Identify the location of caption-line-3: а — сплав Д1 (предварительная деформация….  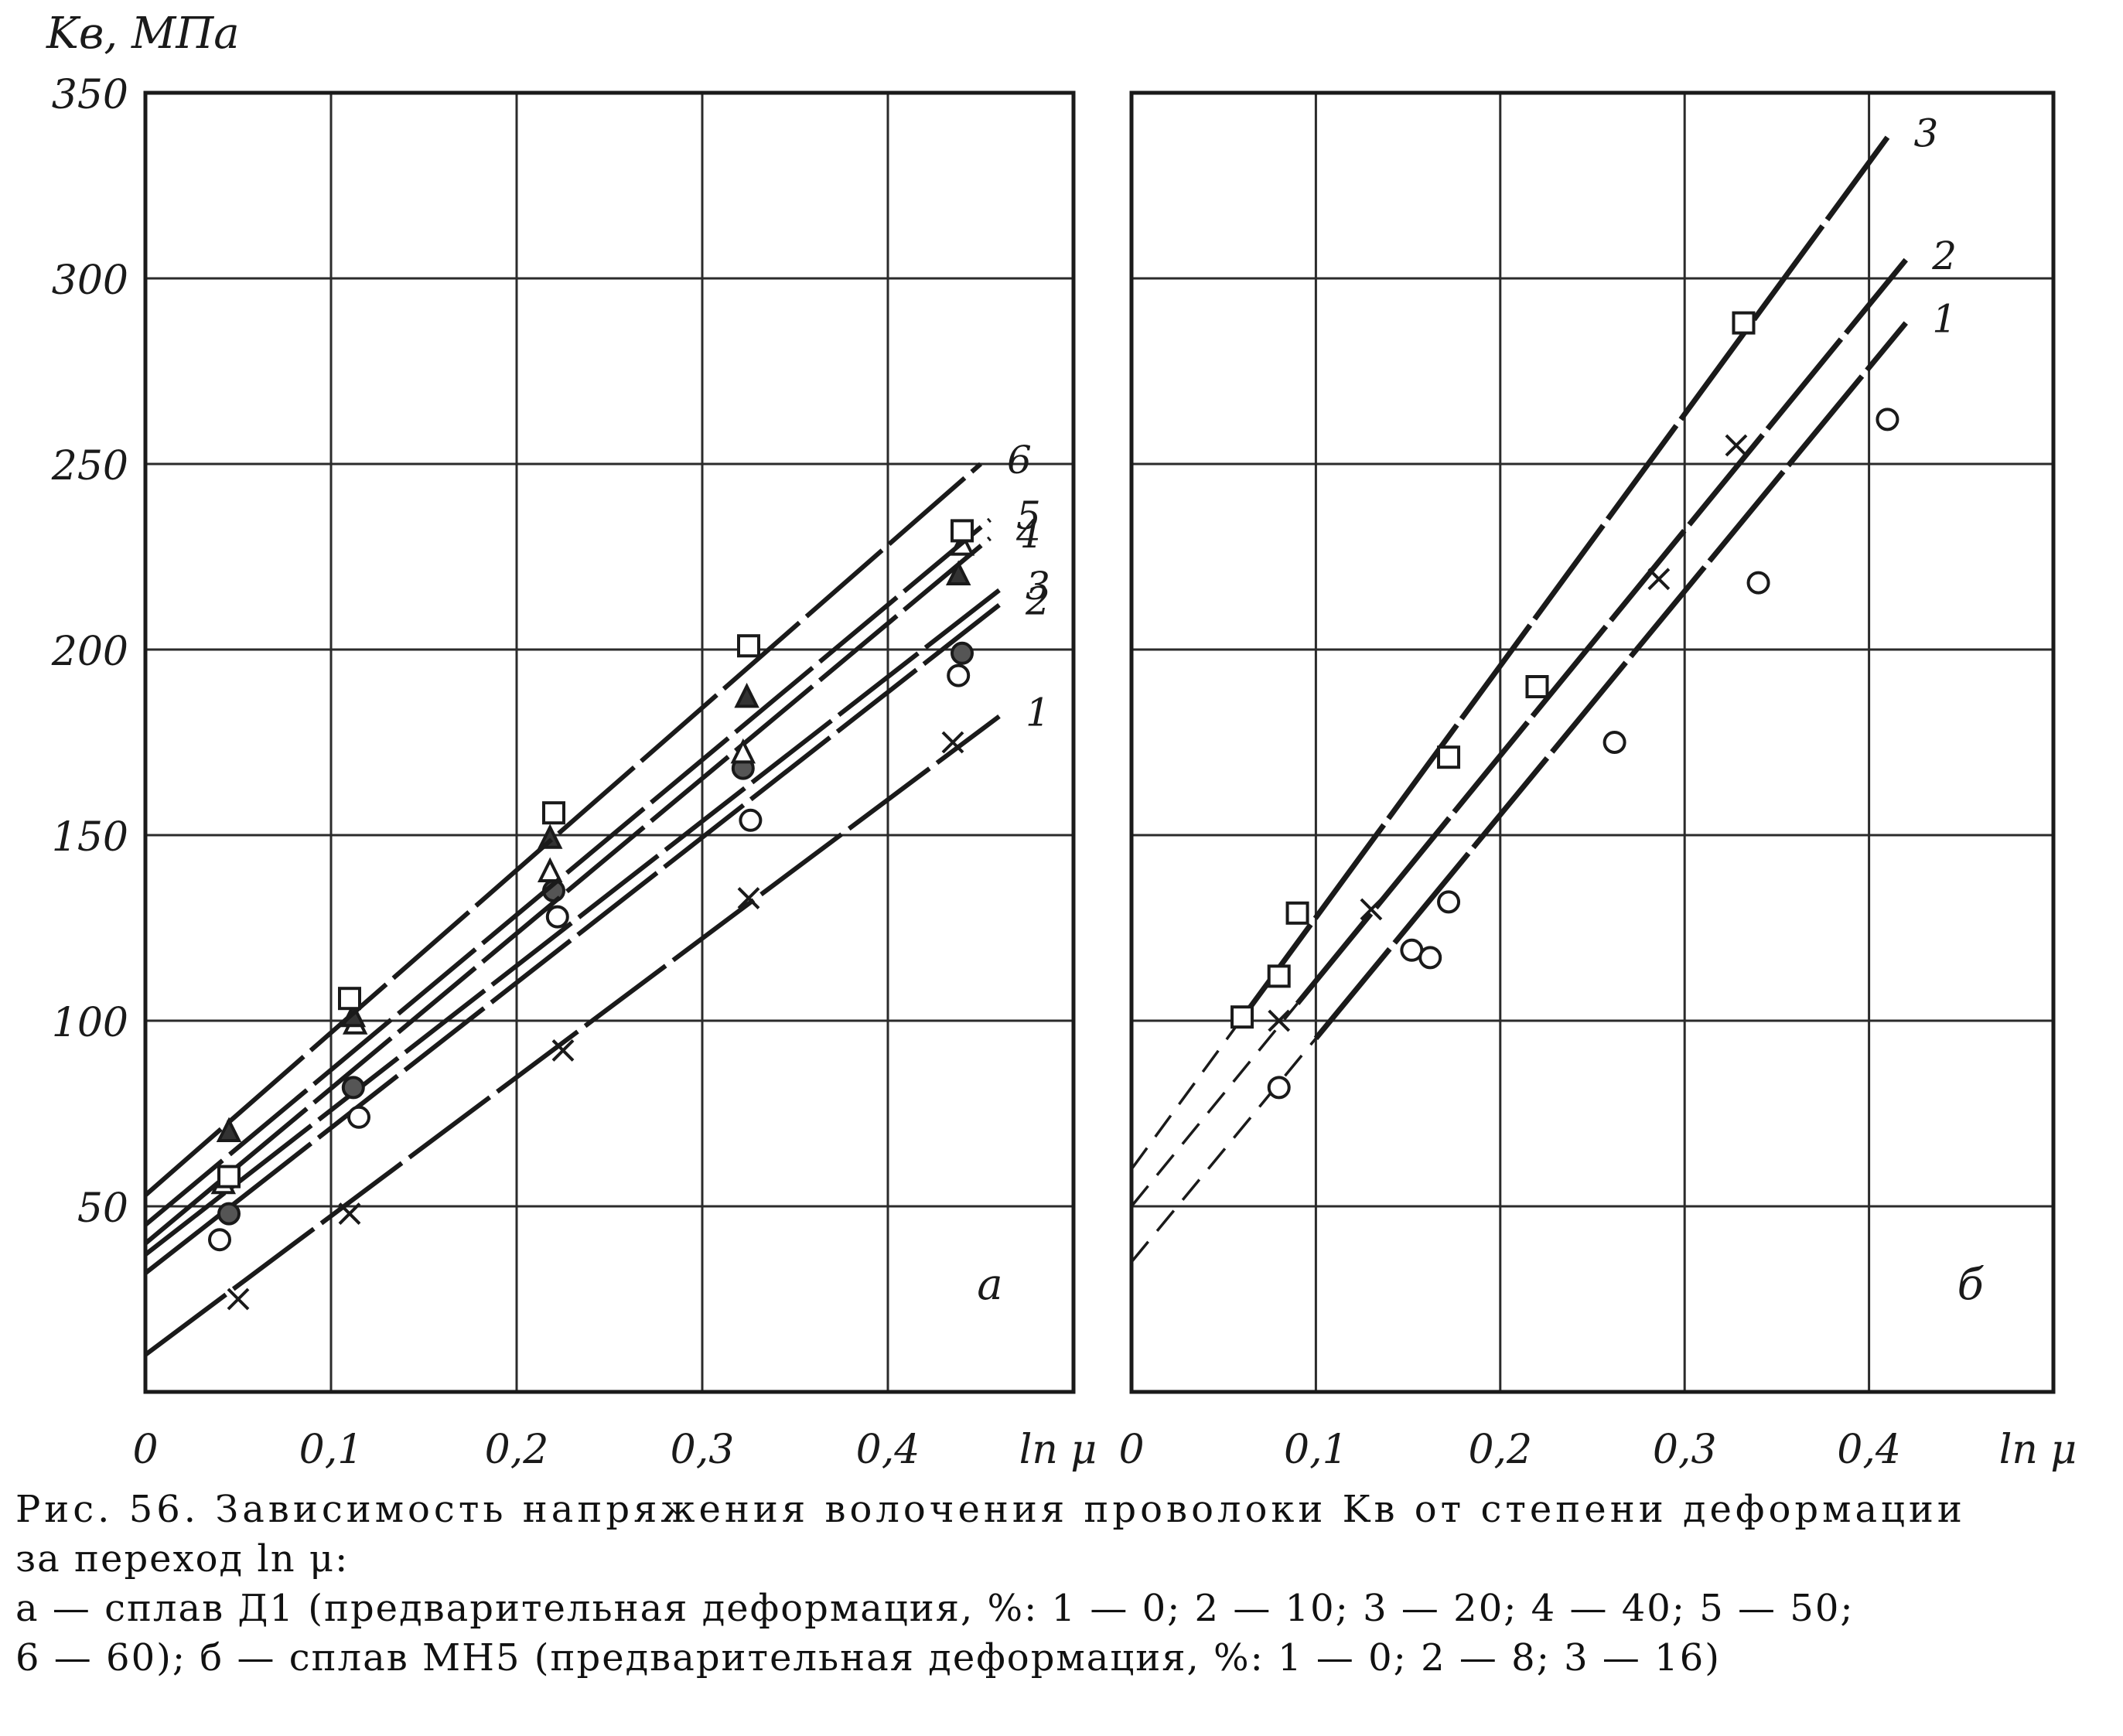
(935, 1608).